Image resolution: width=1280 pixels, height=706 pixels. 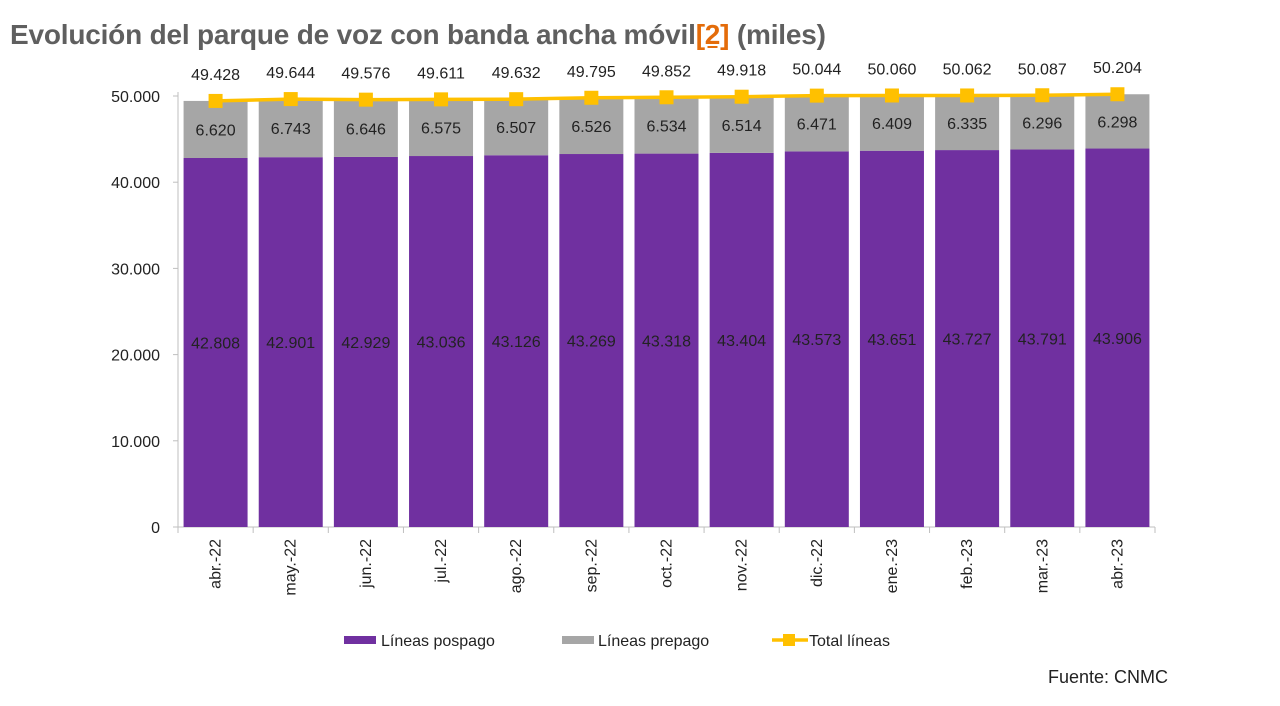 I want to click on label-pospago: 43.573, so click(x=816, y=340).